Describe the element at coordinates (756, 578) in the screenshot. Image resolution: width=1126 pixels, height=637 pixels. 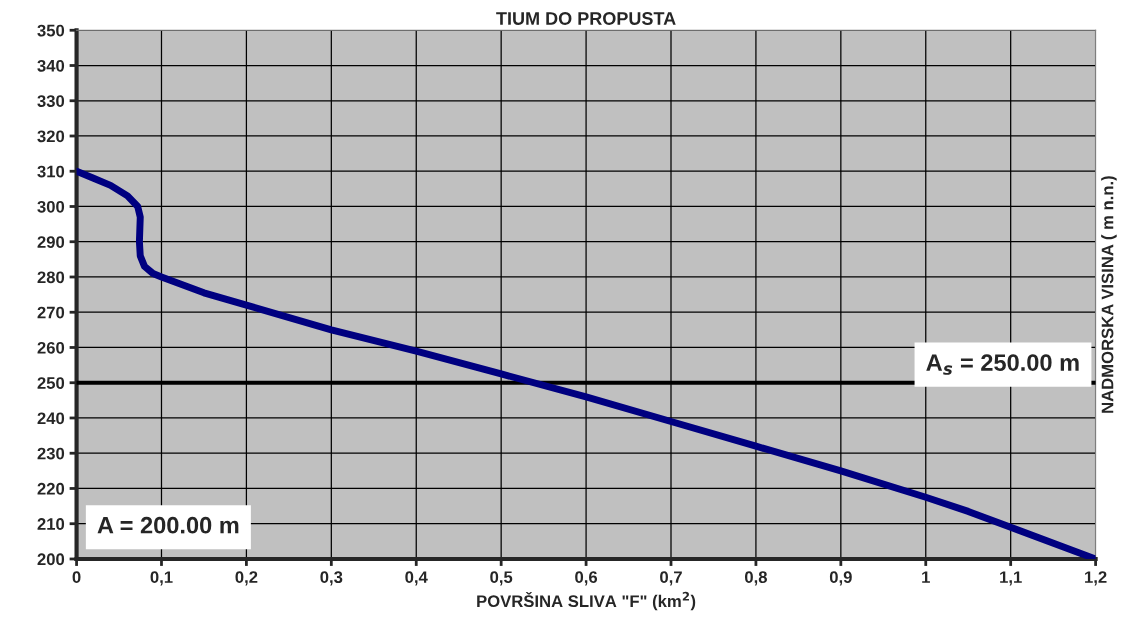
I see `x-tick-label: 0,8` at that location.